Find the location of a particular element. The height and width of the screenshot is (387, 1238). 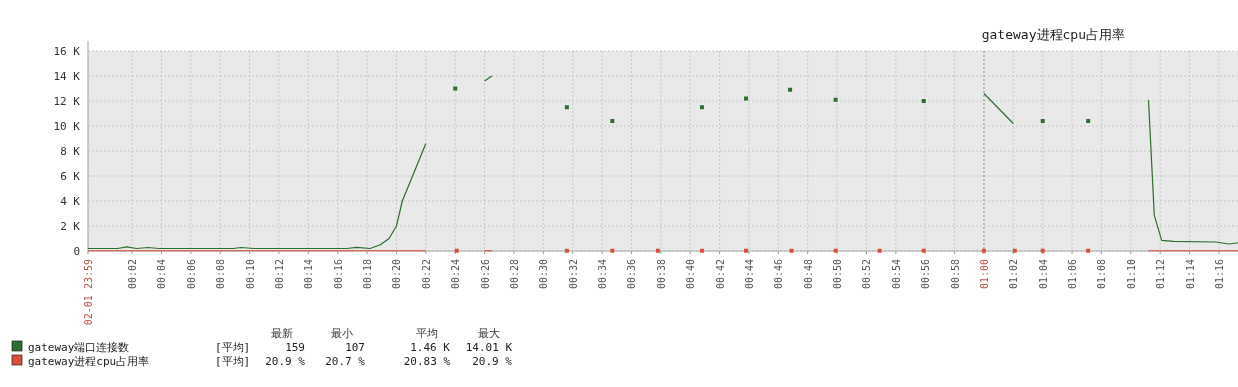

xtick: 00:54 is located at coordinates (896, 274).